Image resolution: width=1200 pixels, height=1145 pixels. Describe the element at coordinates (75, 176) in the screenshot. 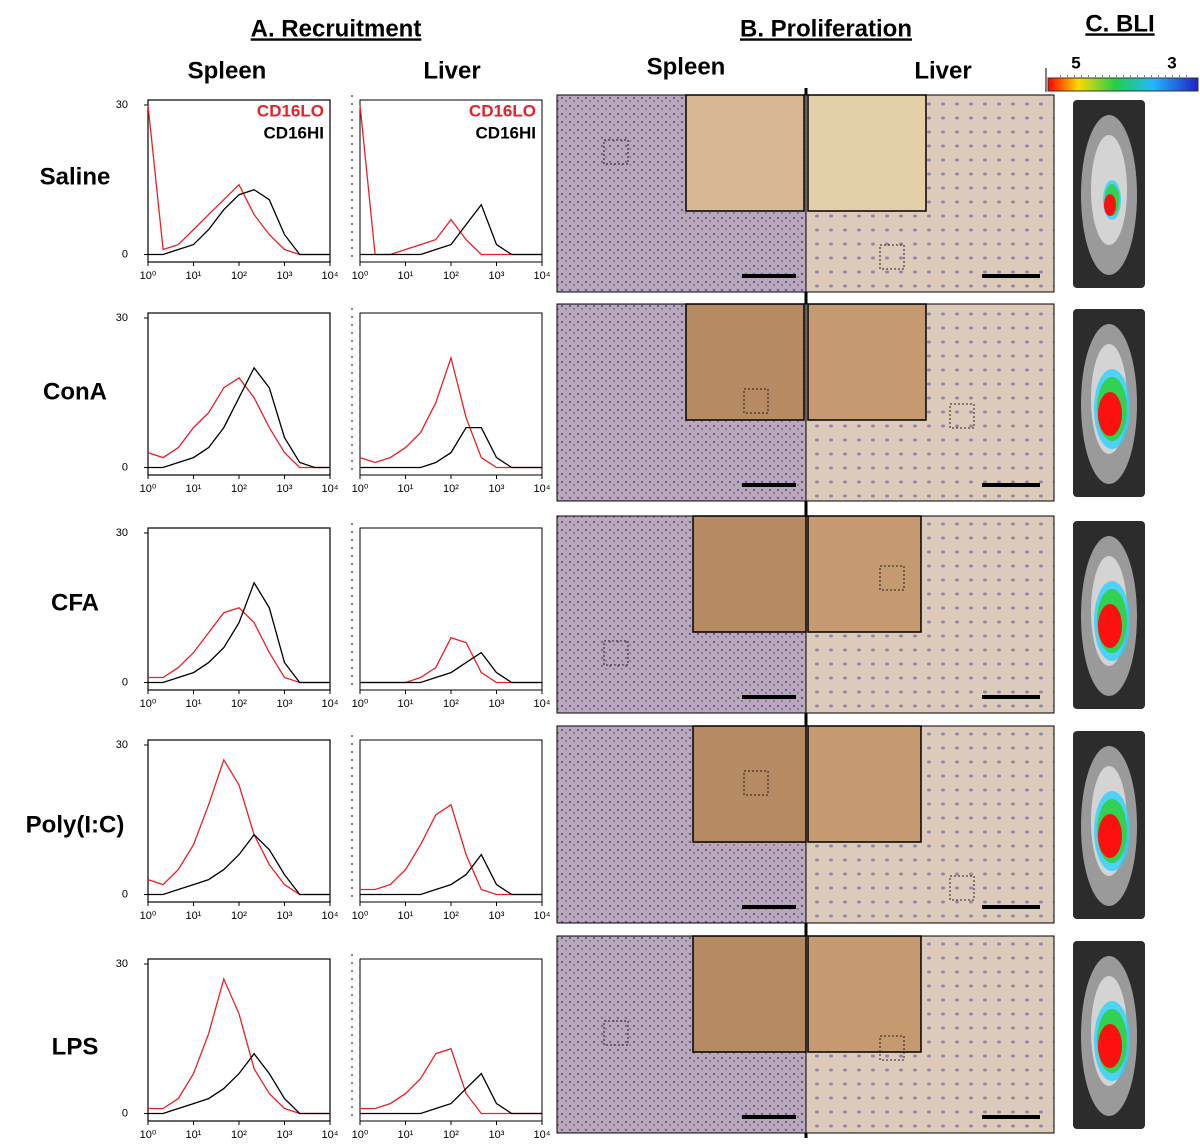

I see `row-label: Saline` at that location.